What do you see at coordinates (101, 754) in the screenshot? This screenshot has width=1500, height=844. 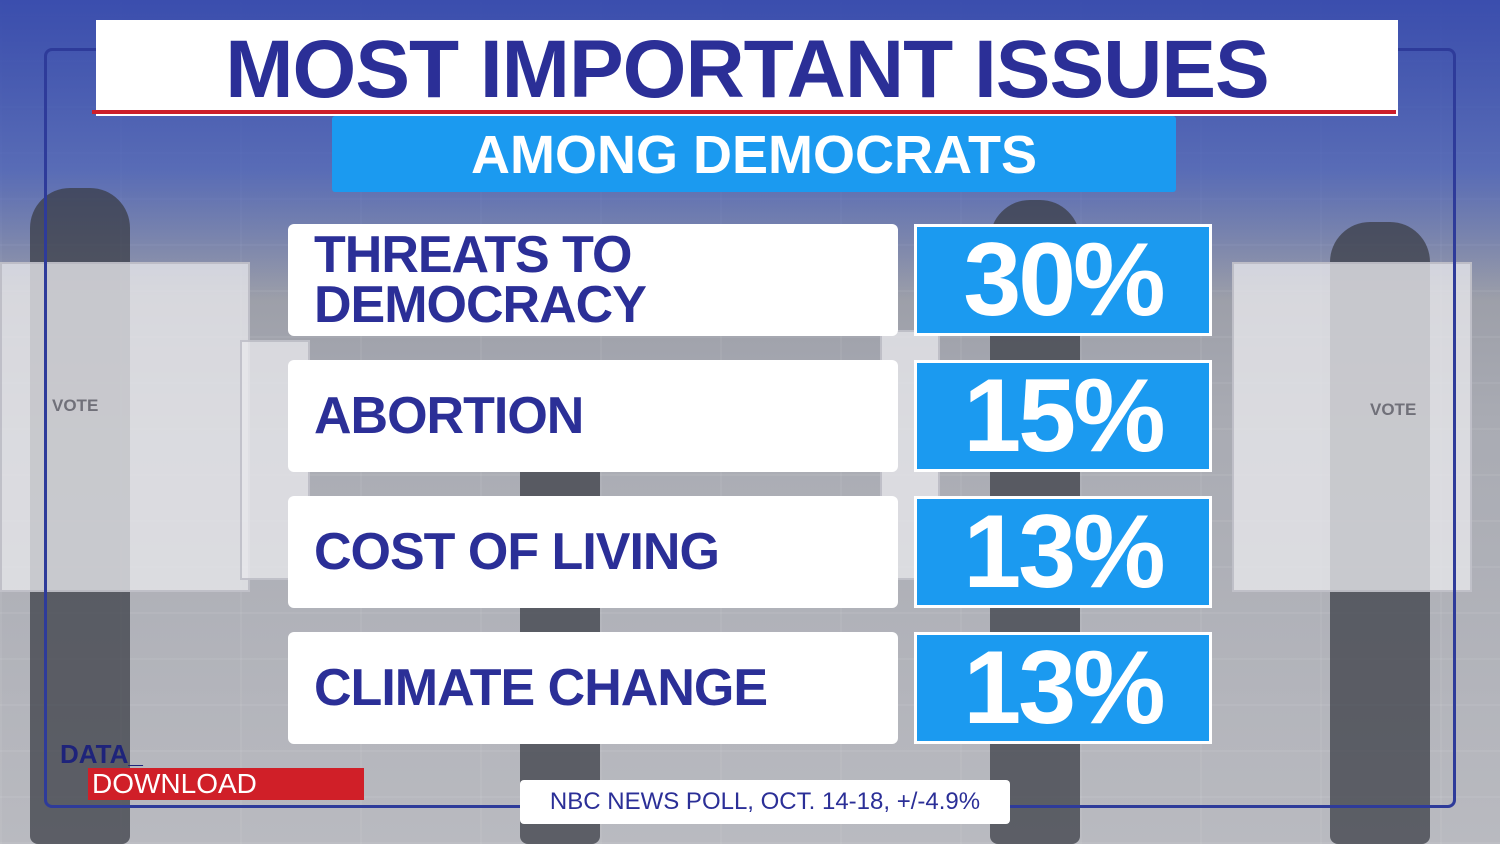 I see `logo-data-text: DATA_` at bounding box center [101, 754].